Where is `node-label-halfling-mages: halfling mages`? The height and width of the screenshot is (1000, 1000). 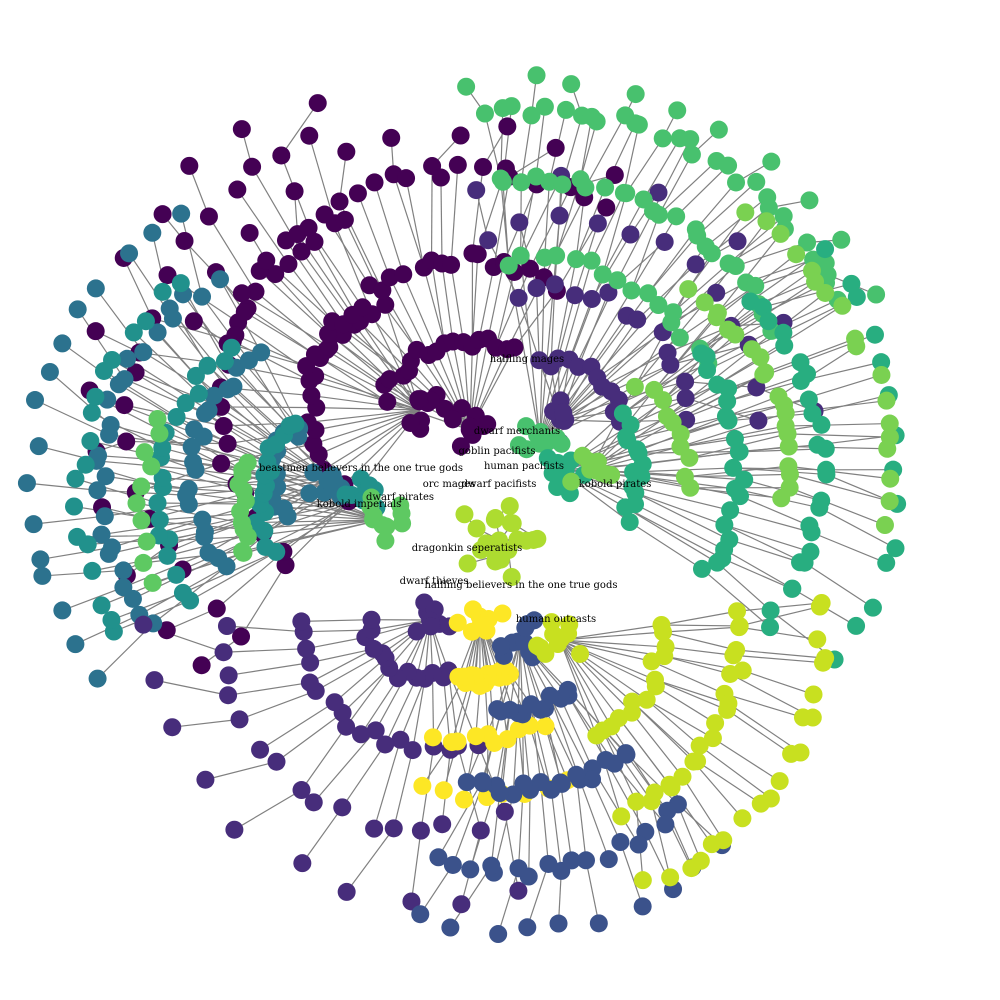 node-label-halfling-mages: halfling mages is located at coordinates (527, 359).